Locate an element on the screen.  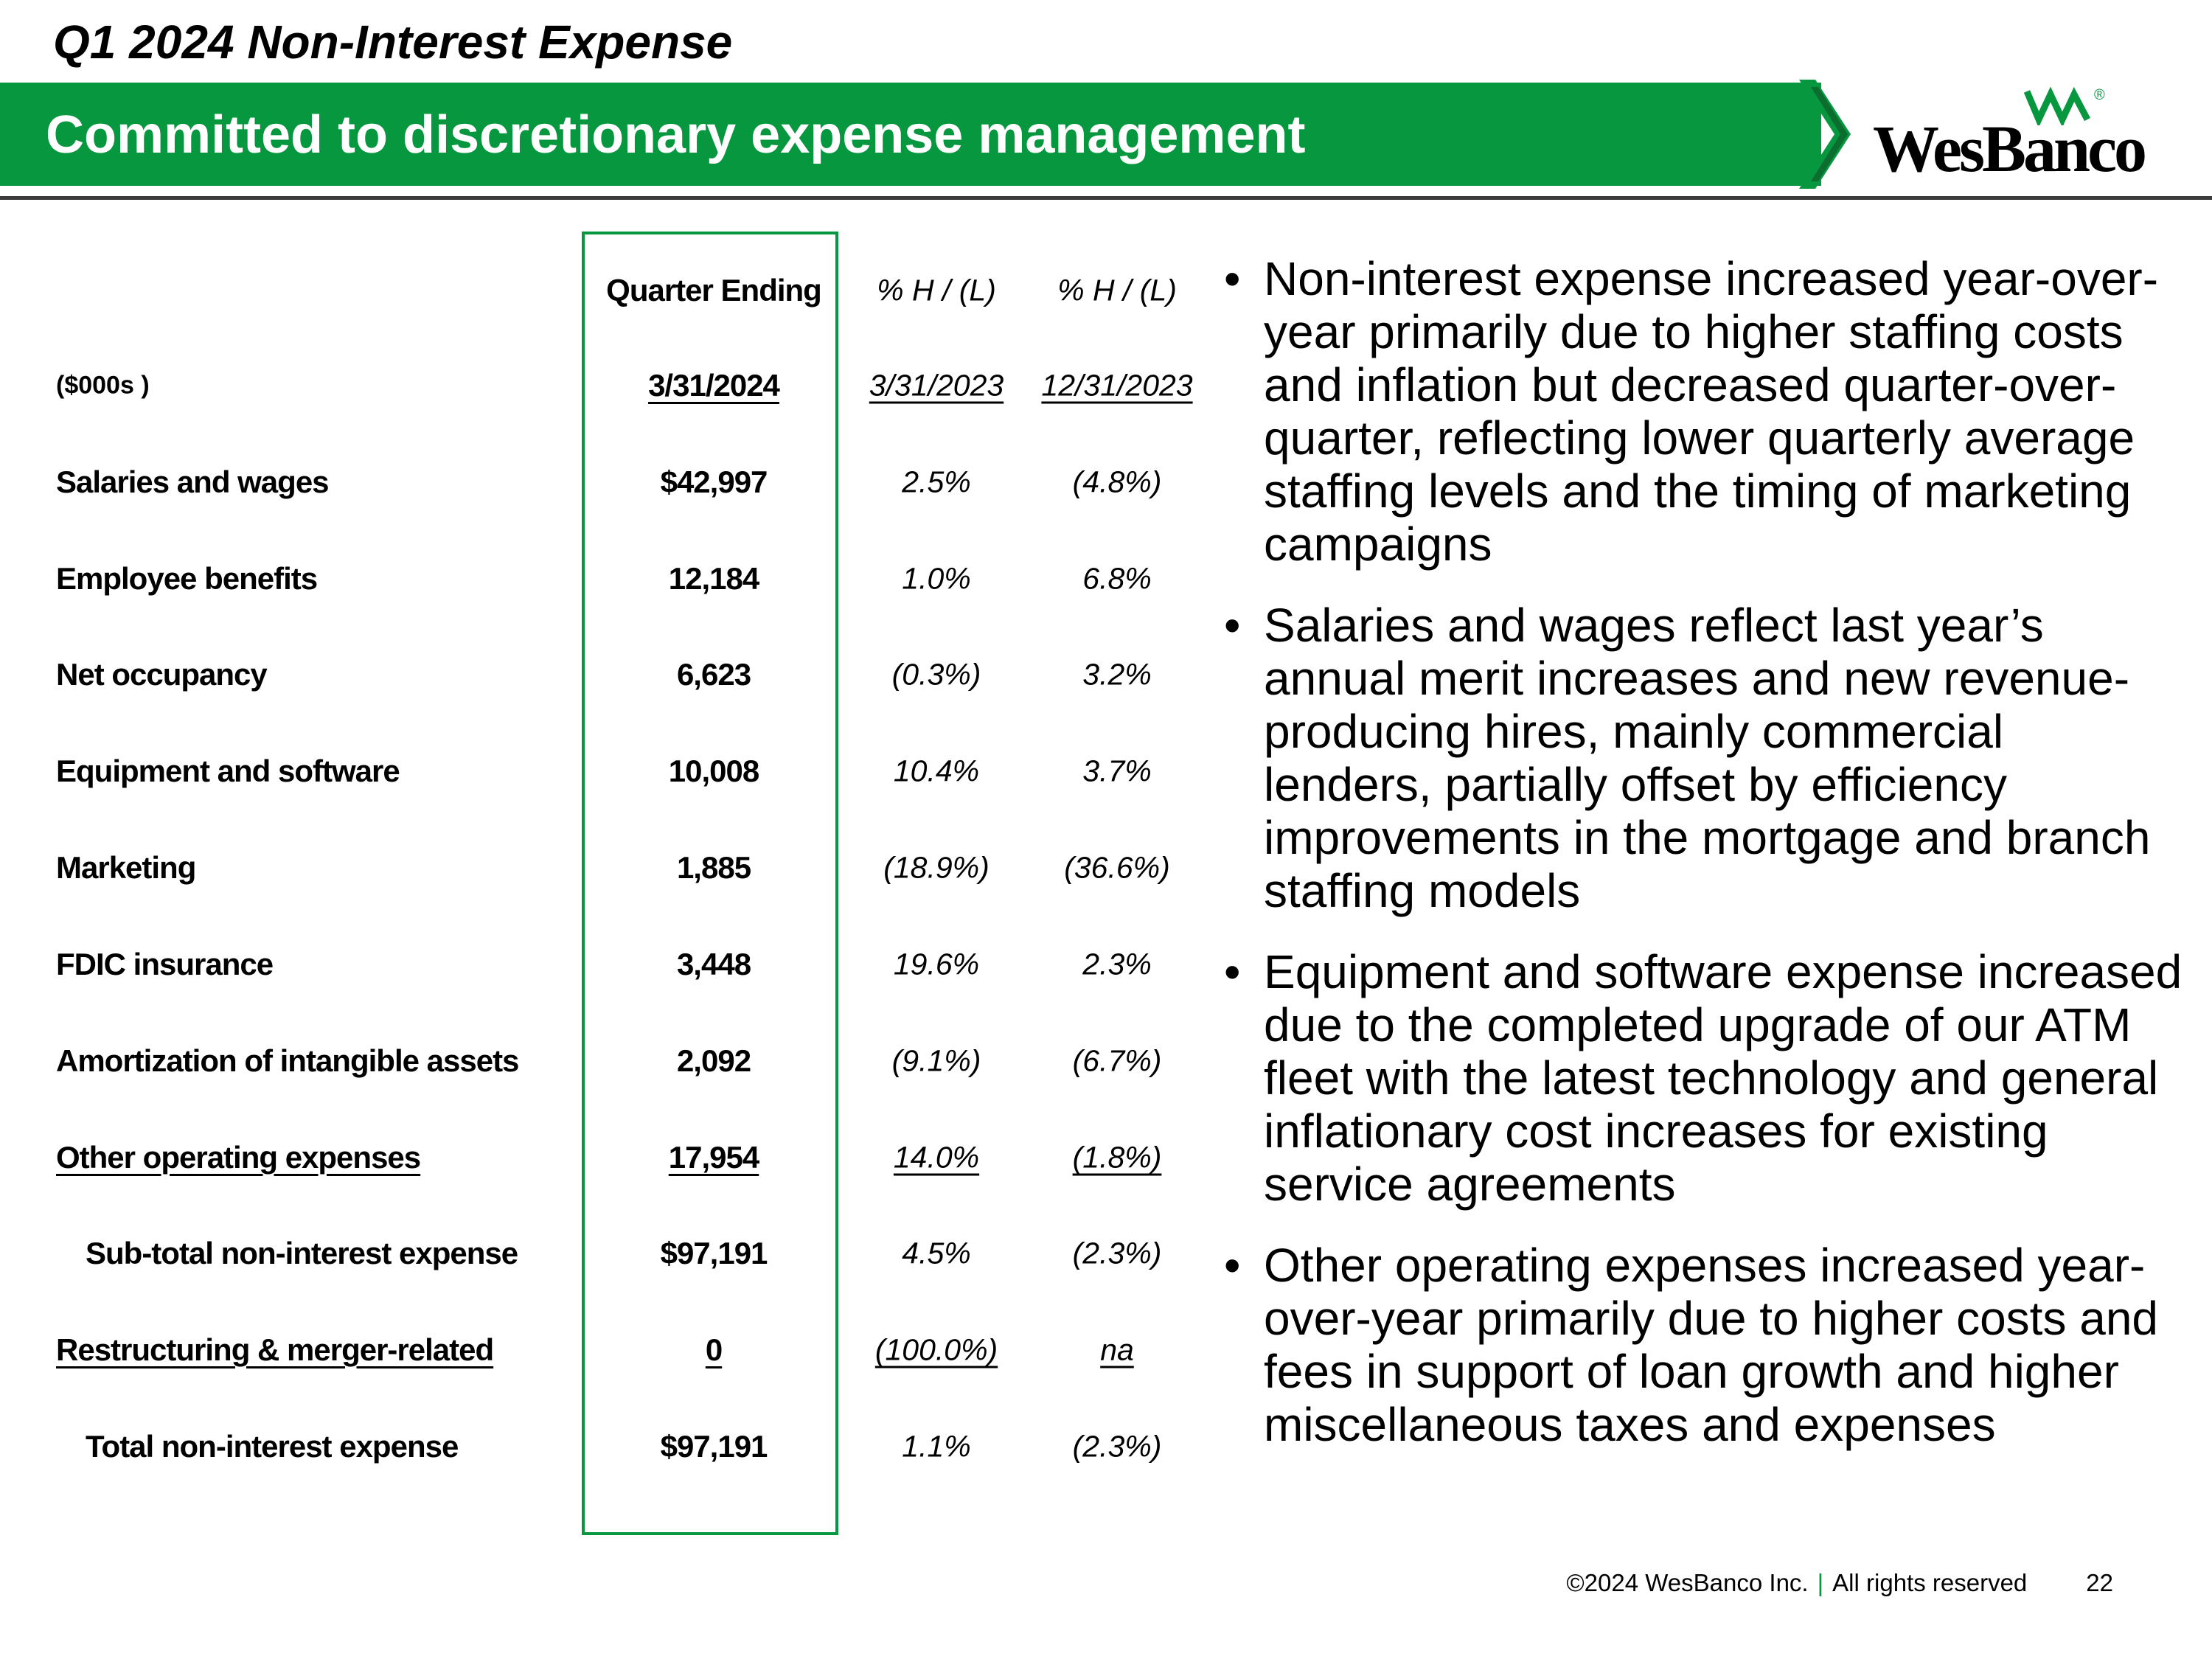
slide-title: Q1 2024 Non-Interest Expense is located at coordinates (393, 42).